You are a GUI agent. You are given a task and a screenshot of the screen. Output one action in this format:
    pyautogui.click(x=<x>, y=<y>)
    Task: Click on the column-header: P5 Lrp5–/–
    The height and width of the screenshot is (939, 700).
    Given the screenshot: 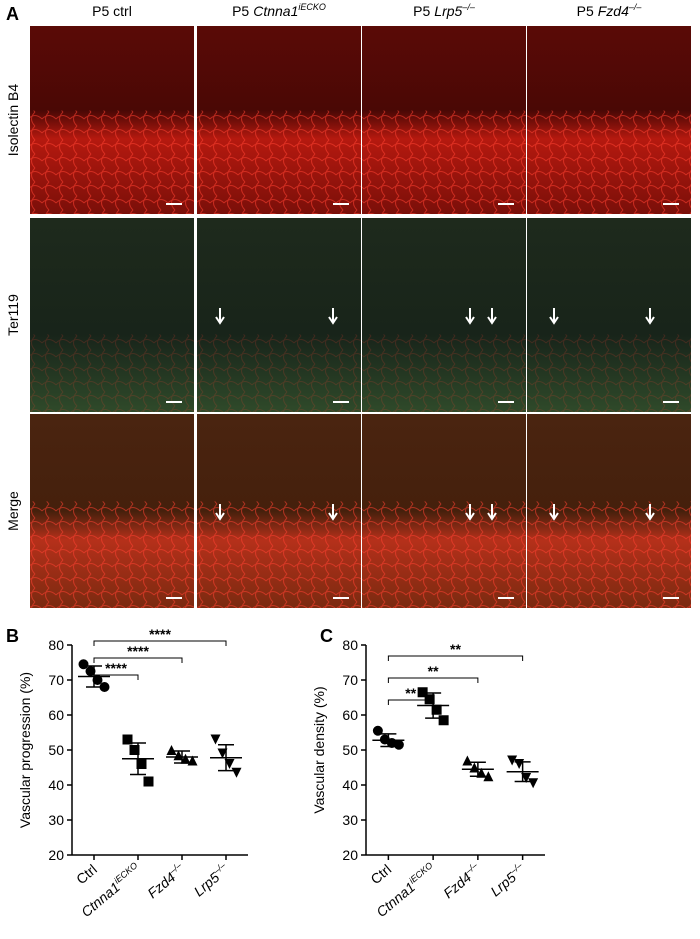 What is the action you would take?
    pyautogui.click(x=444, y=10)
    